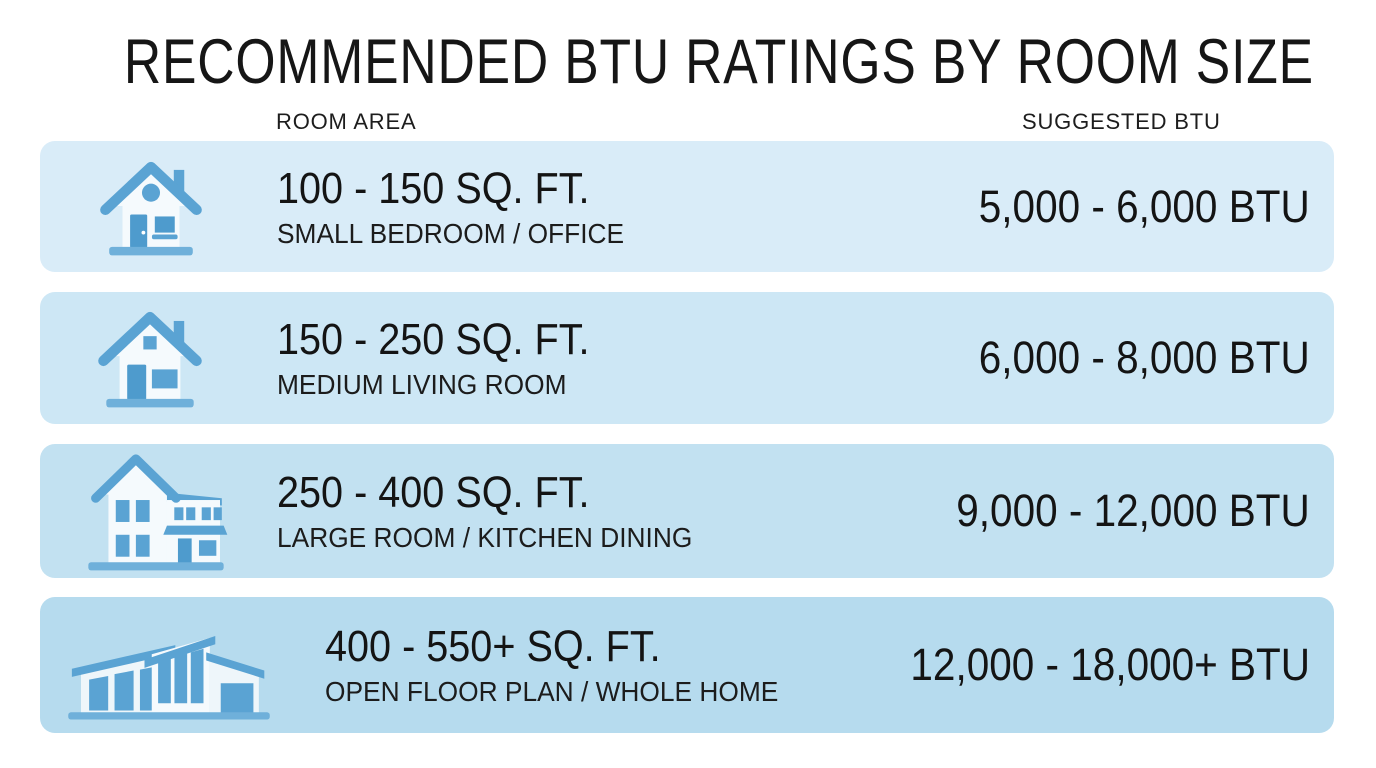 The image size is (1376, 768). What do you see at coordinates (156, 511) in the screenshot?
I see `two-story-house-icon` at bounding box center [156, 511].